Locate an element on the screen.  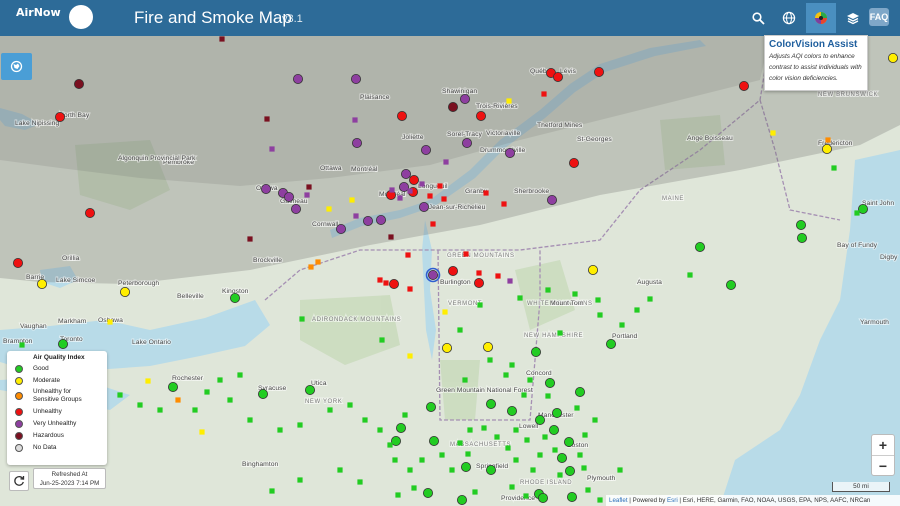
layers-icon is located at coordinates (853, 18).